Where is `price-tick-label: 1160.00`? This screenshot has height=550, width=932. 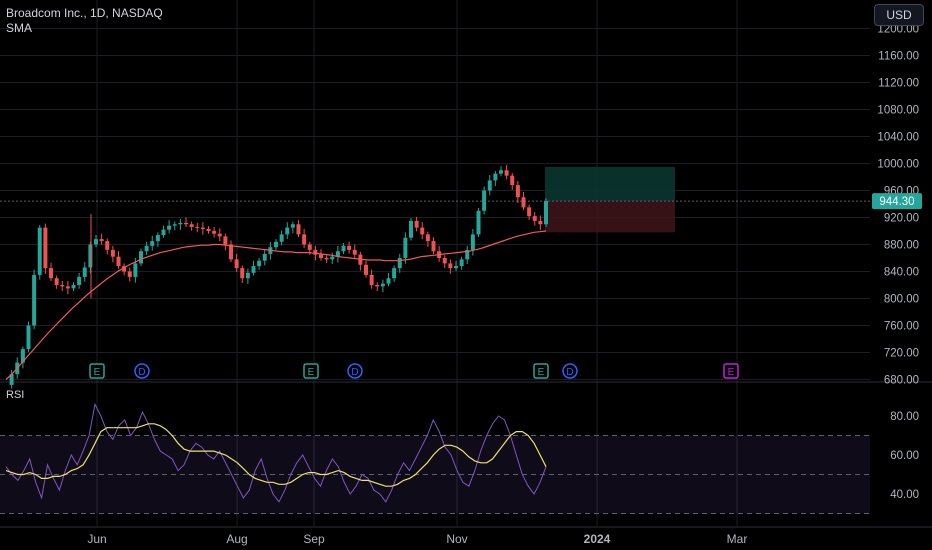
price-tick-label: 1160.00 is located at coordinates (898, 57).